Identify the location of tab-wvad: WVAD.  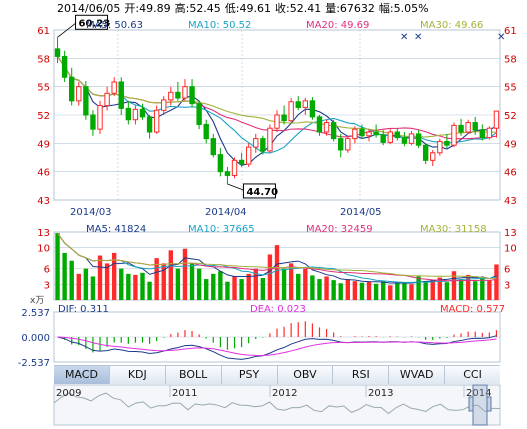
(417, 375).